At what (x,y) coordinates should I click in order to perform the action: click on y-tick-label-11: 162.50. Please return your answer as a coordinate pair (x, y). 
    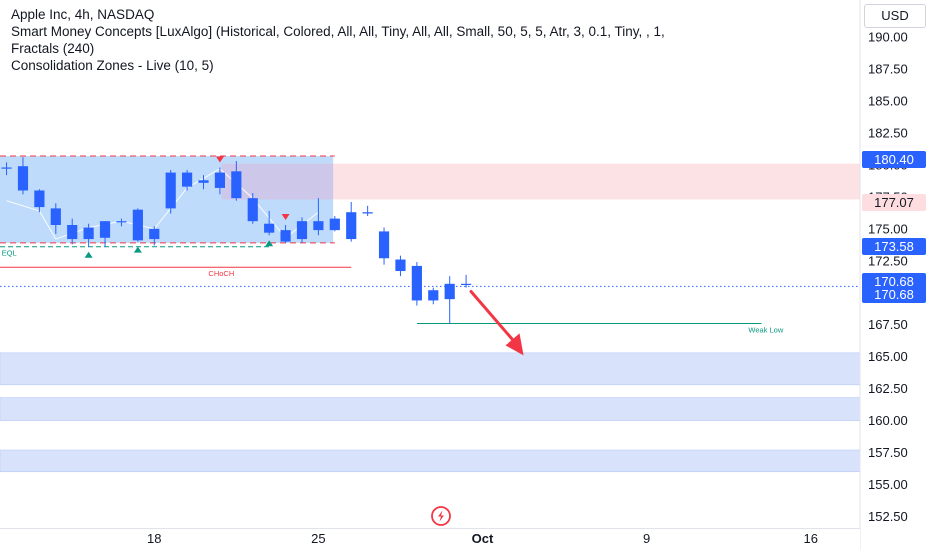
    Looking at the image, I should click on (888, 388).